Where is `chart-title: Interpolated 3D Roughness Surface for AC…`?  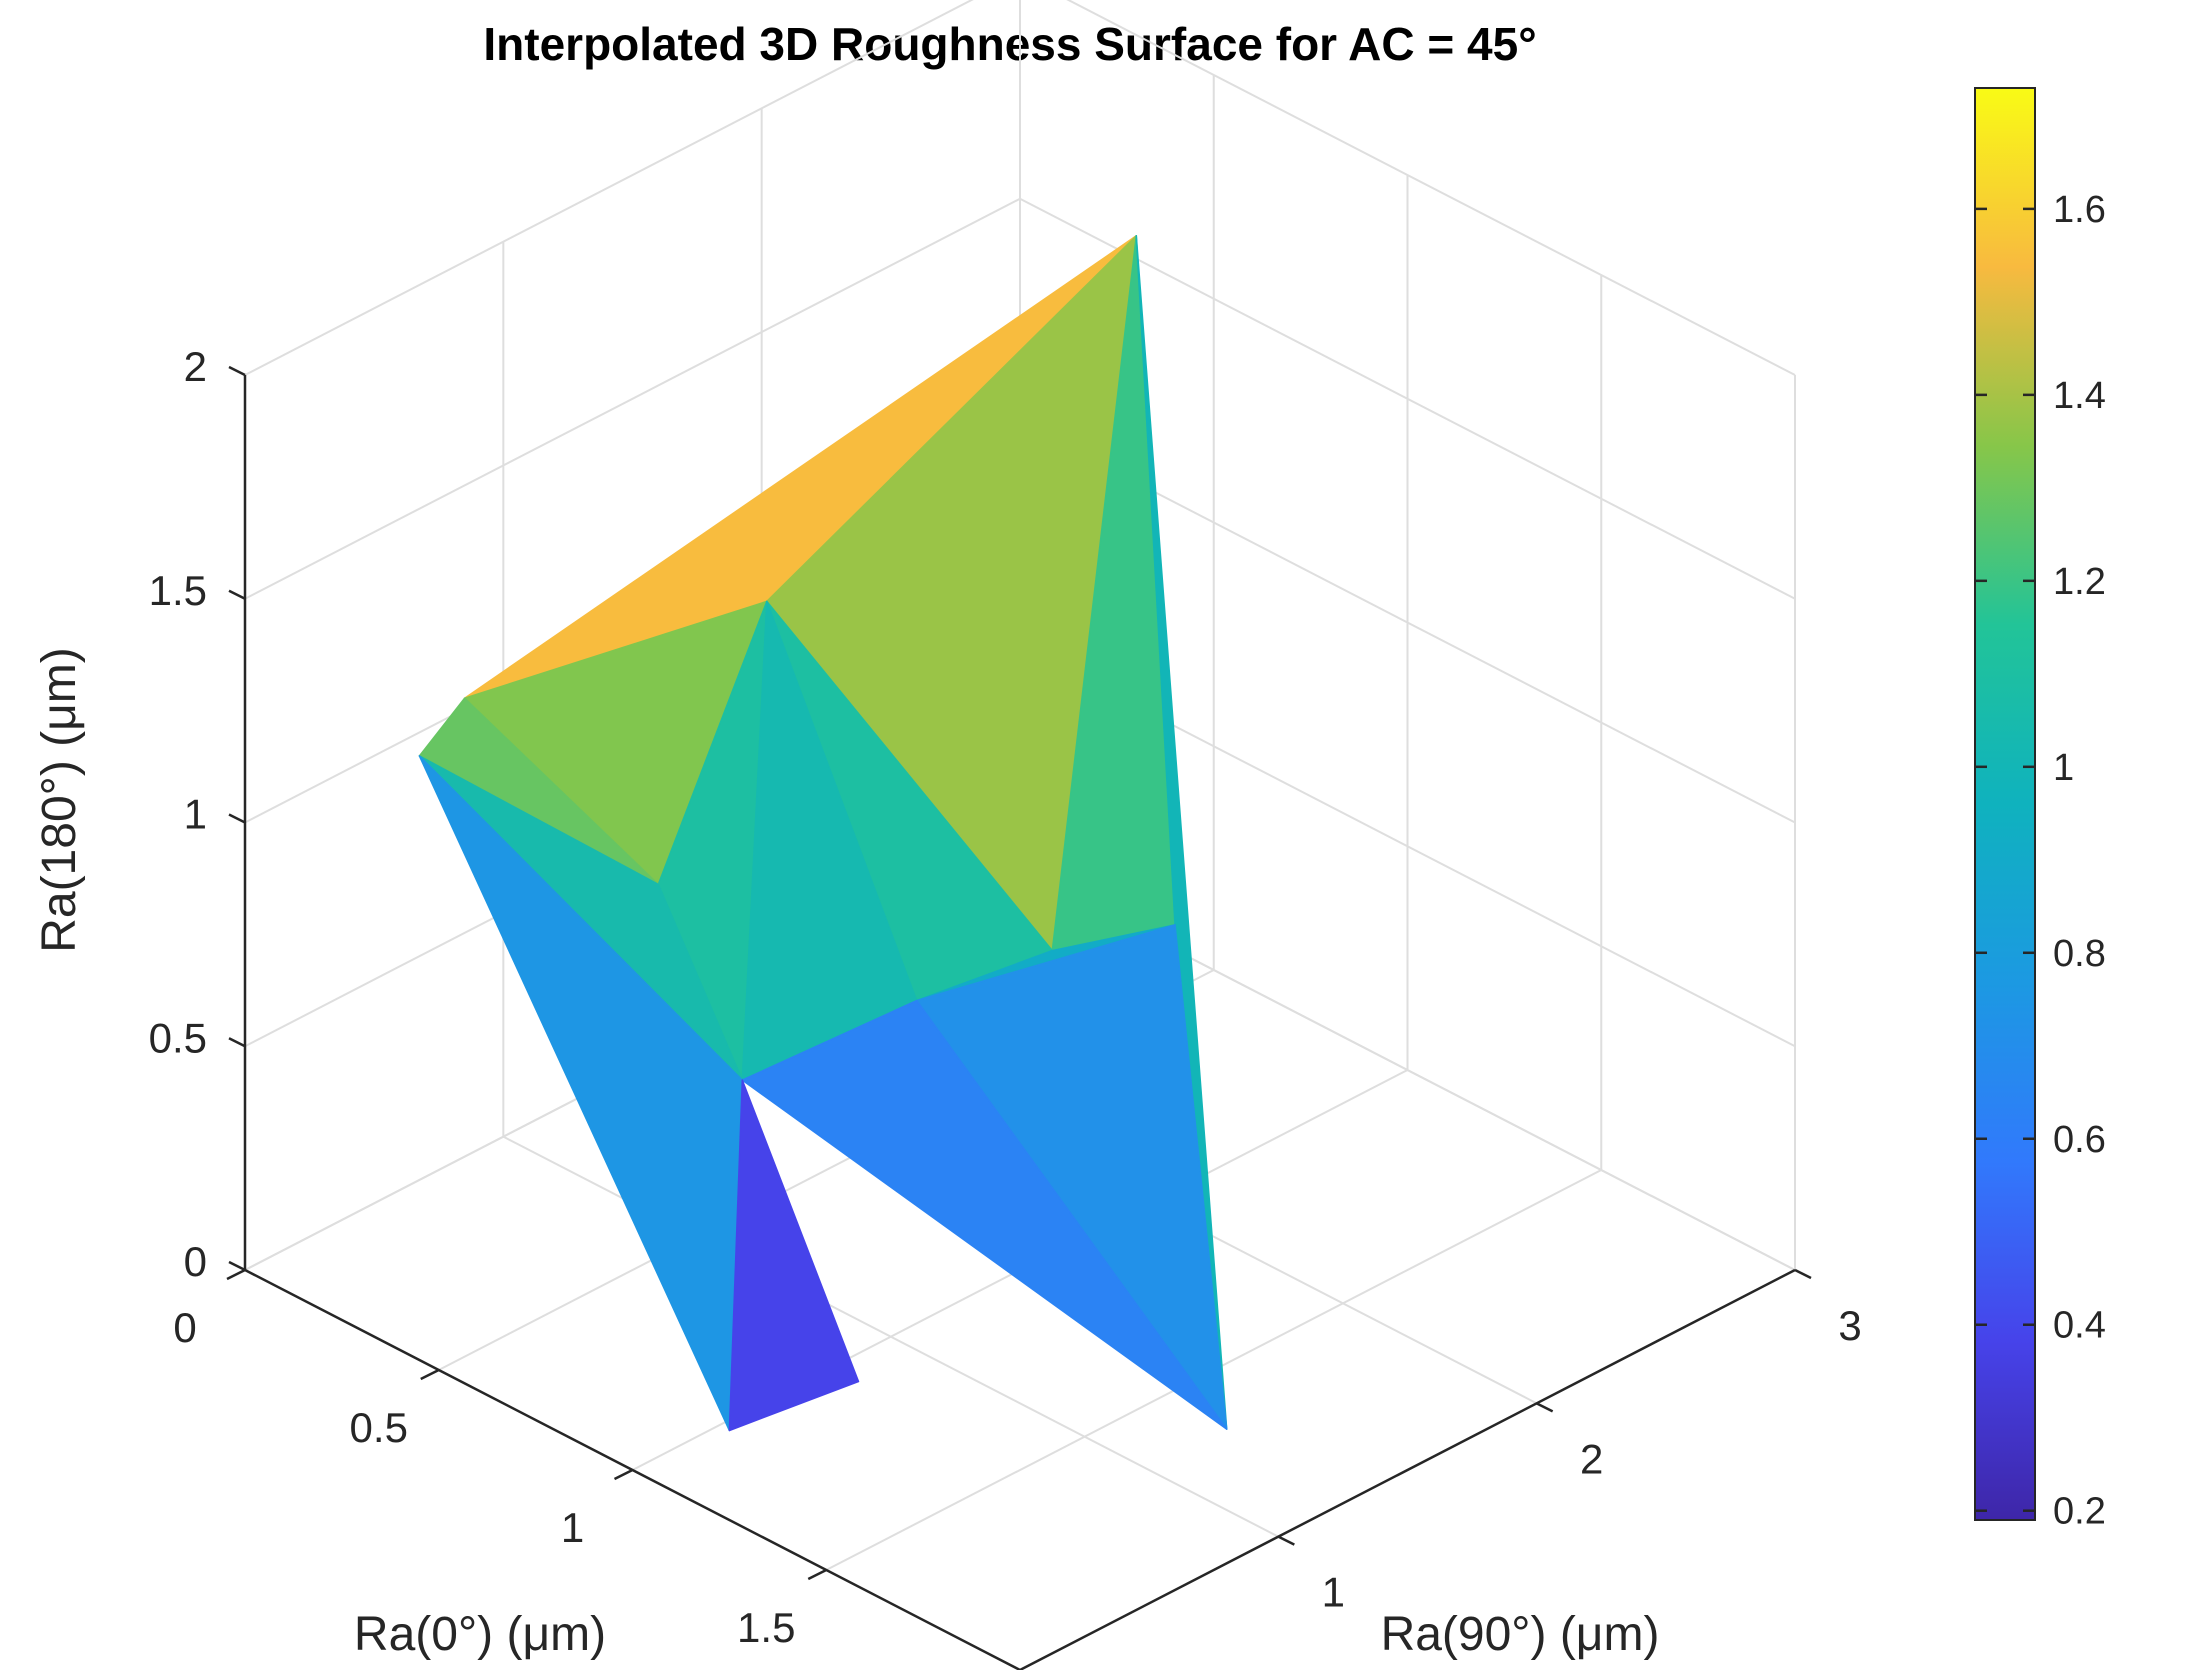
chart-title: Interpolated 3D Roughness Surface for AC… is located at coordinates (1009, 44).